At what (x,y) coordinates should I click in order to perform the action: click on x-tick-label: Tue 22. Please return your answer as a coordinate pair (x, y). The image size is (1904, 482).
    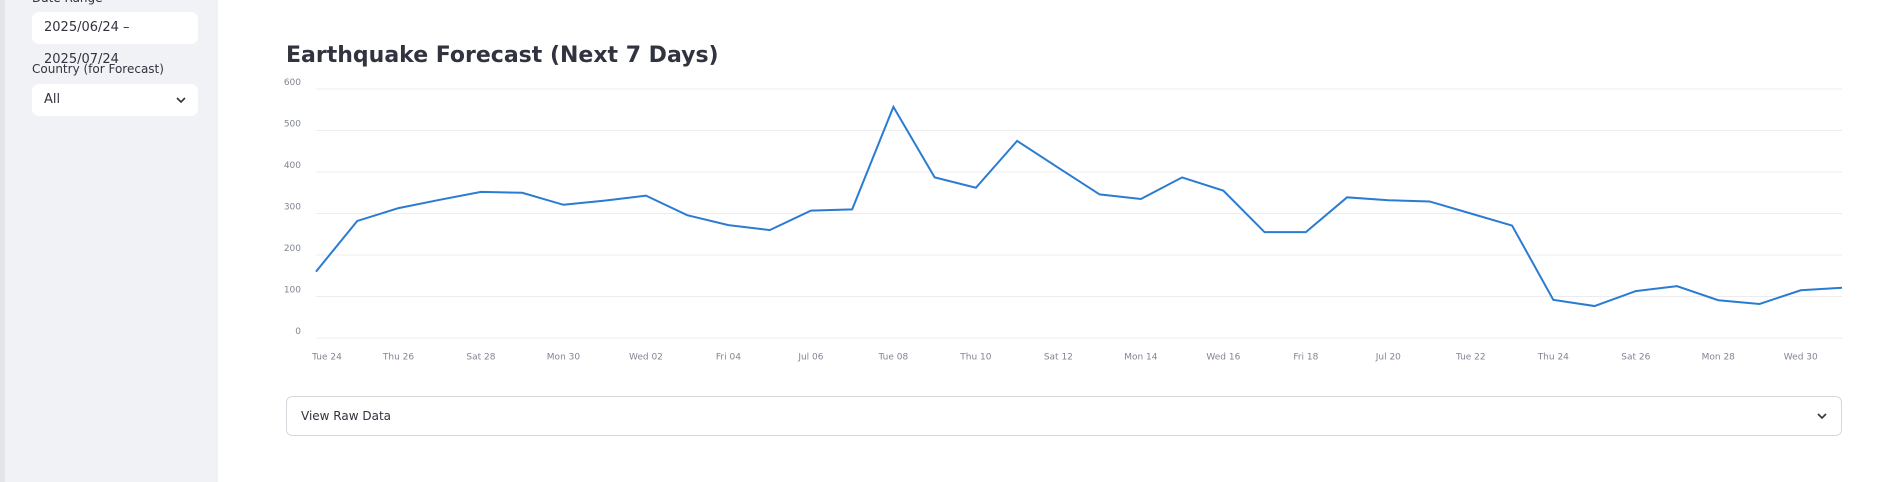
    Looking at the image, I should click on (1470, 358).